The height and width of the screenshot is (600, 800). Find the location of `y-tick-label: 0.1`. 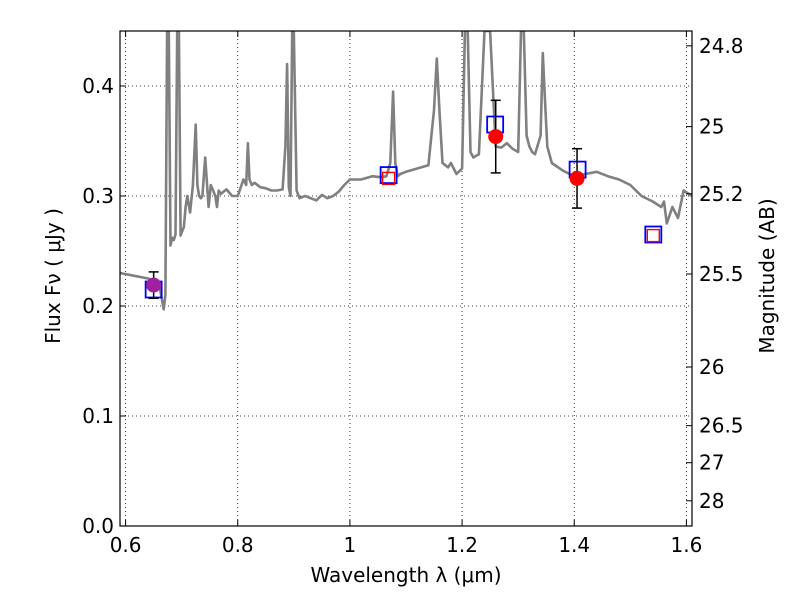

y-tick-label: 0.1 is located at coordinates (98, 416).